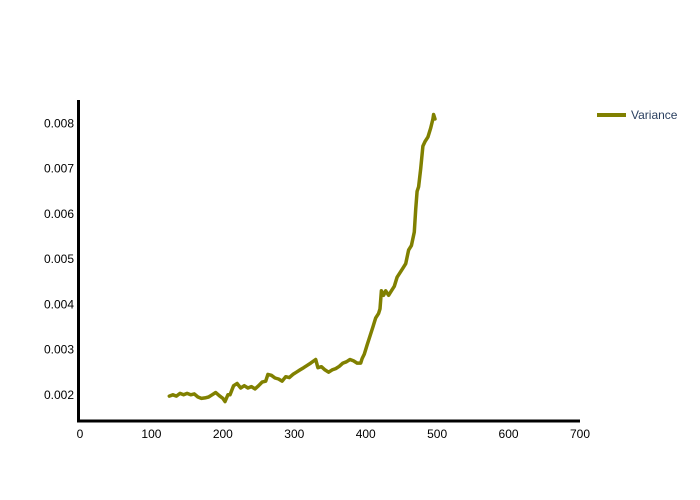  I want to click on x-tick-label: 500, so click(437, 434).